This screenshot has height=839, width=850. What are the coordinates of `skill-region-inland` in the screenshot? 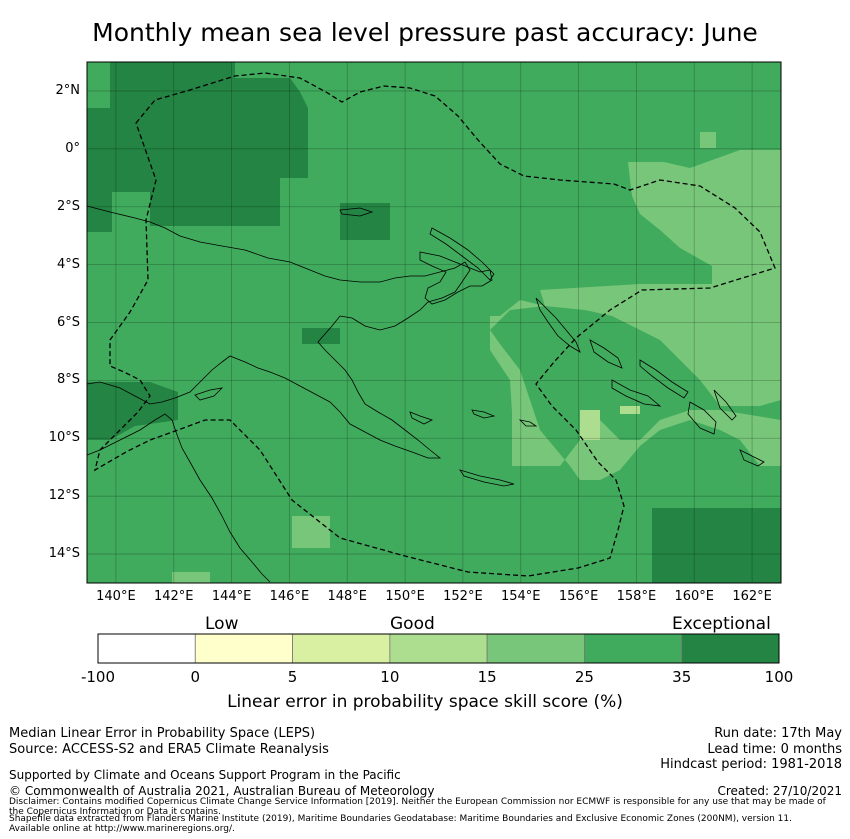 It's located at (321, 336).